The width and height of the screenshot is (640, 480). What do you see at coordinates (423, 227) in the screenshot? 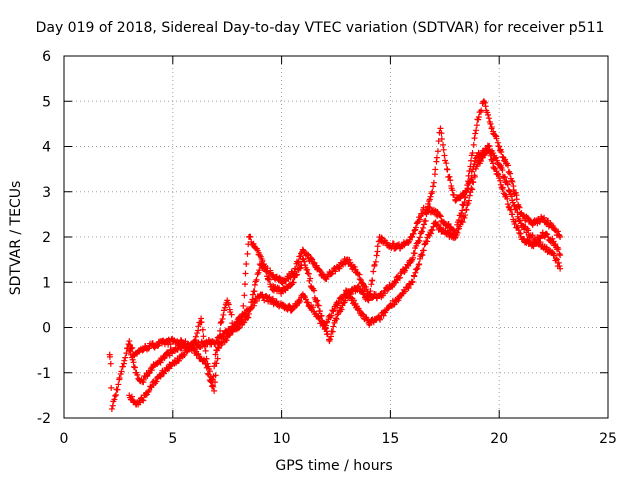
I see `data-point` at bounding box center [423, 227].